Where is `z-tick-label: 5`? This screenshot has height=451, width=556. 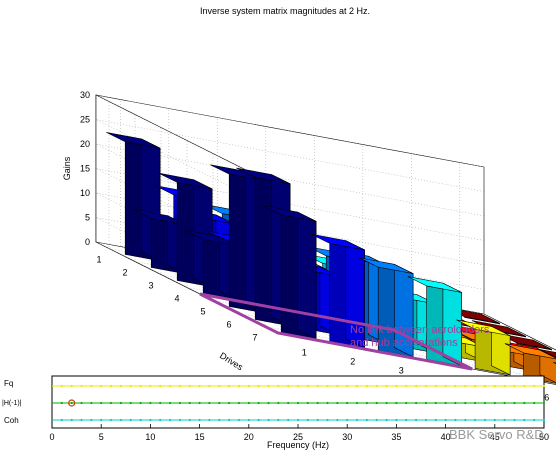 z-tick-label: 5 is located at coordinates (87, 218).